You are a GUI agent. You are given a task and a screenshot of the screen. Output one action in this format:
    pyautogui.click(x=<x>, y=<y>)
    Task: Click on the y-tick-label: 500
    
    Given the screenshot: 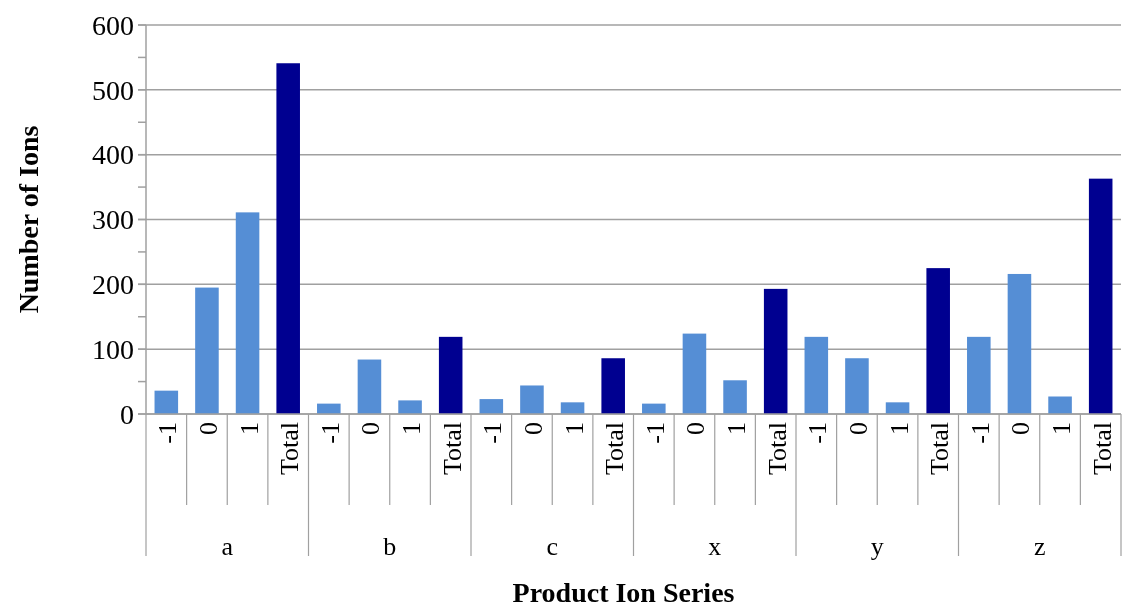 What is the action you would take?
    pyautogui.click(x=113, y=90)
    